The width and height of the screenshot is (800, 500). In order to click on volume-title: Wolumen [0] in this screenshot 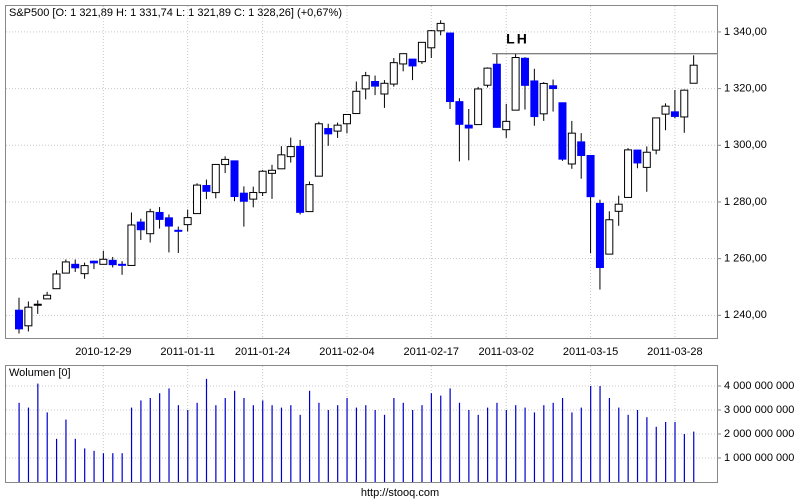, I will do `click(40, 373)`.